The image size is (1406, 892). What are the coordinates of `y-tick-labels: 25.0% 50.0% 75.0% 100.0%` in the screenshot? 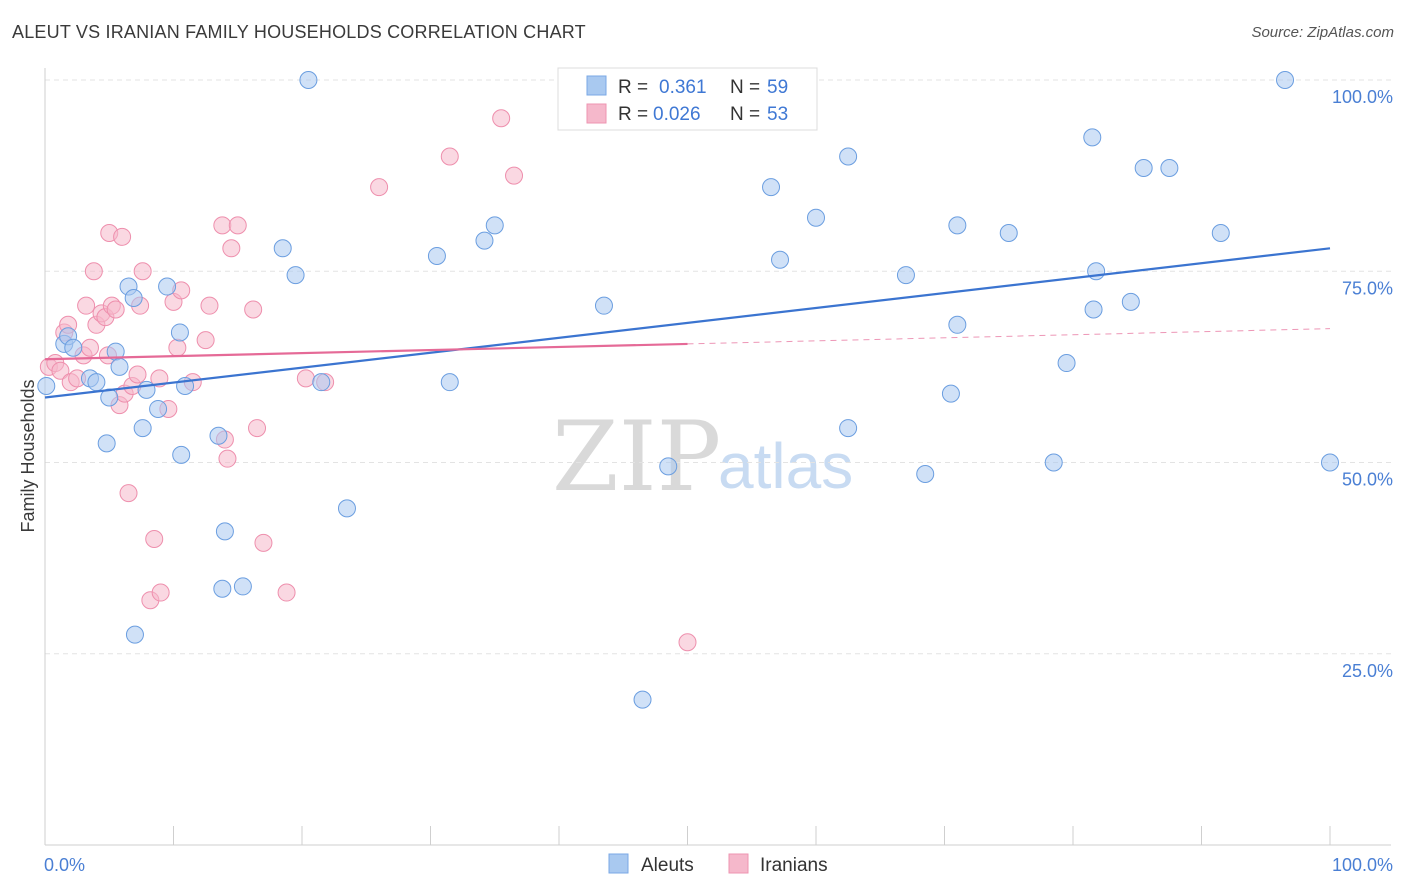 It's located at (1362, 384).